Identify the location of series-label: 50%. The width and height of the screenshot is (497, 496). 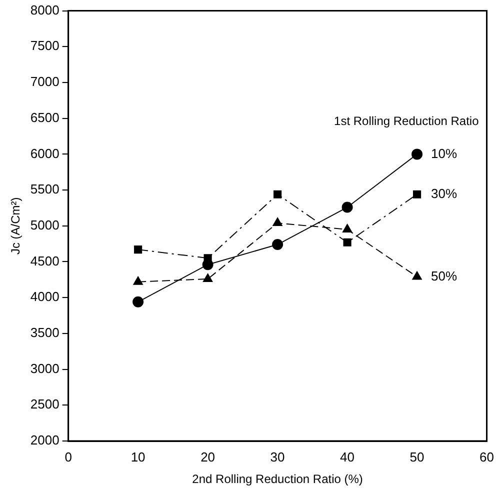
(444, 276).